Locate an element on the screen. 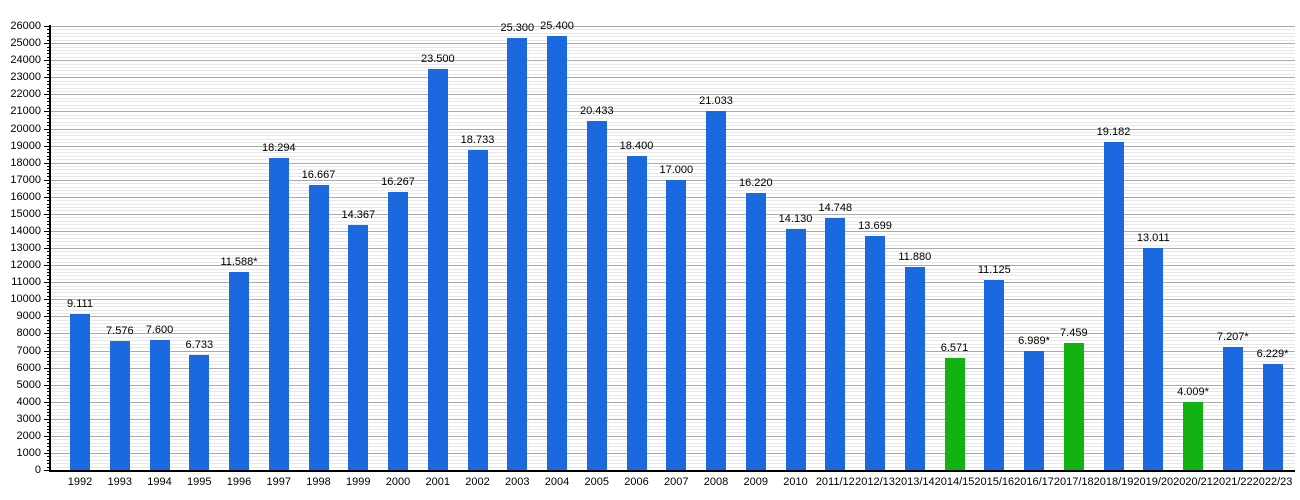  bar-value-label: 9.111 is located at coordinates (80, 304).